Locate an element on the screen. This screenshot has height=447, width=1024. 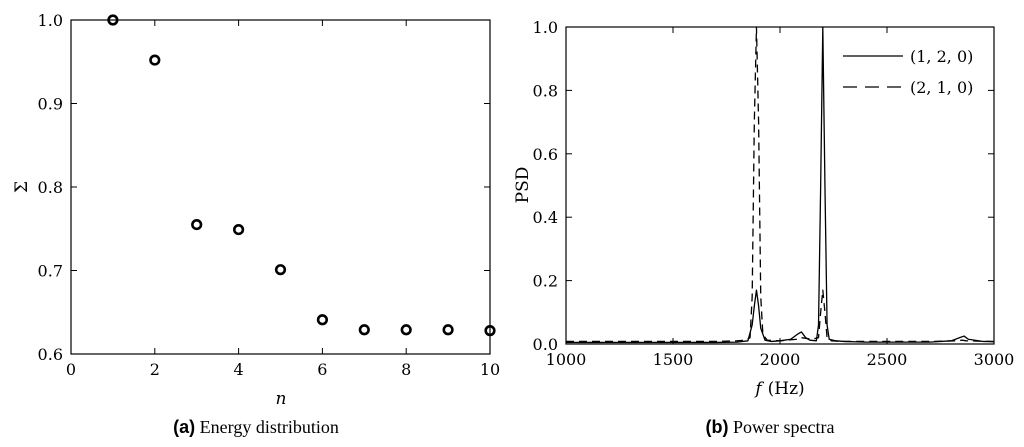
caption-a: (a) Energy distribution is located at coordinates (256, 427).